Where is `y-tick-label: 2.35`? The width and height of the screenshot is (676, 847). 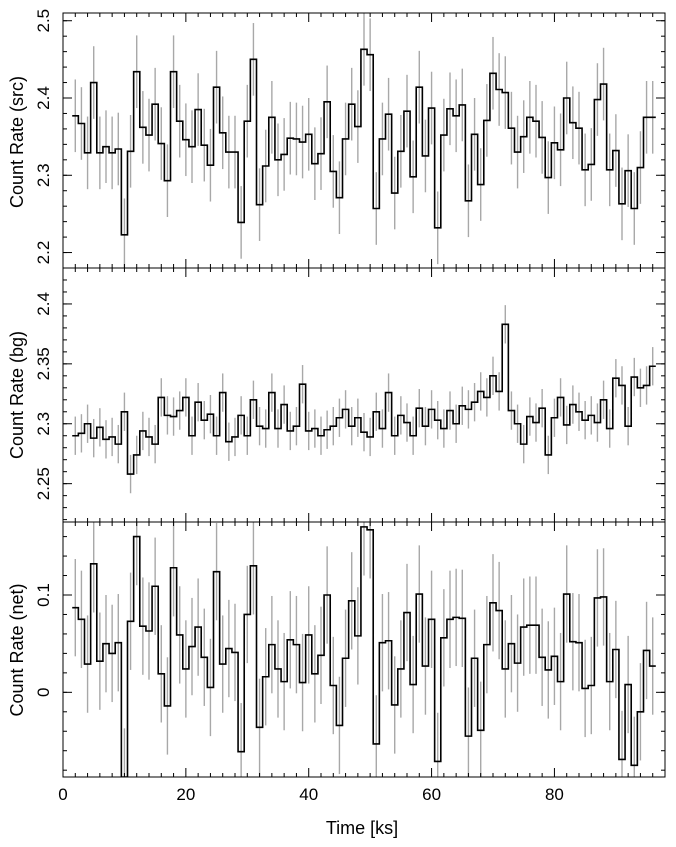
y-tick-label: 2.35 is located at coordinates (43, 363).